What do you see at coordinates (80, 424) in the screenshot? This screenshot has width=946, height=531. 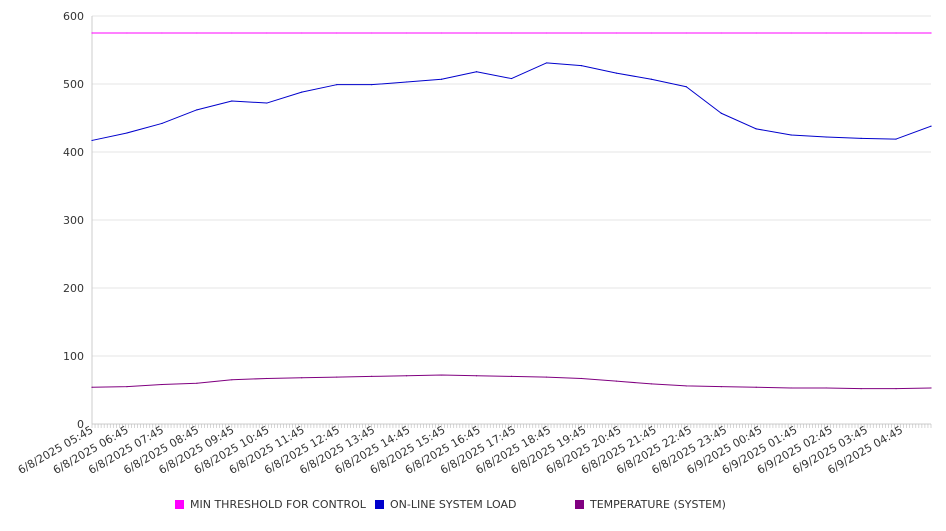 I see `y-tick-label-0: 0` at bounding box center [80, 424].